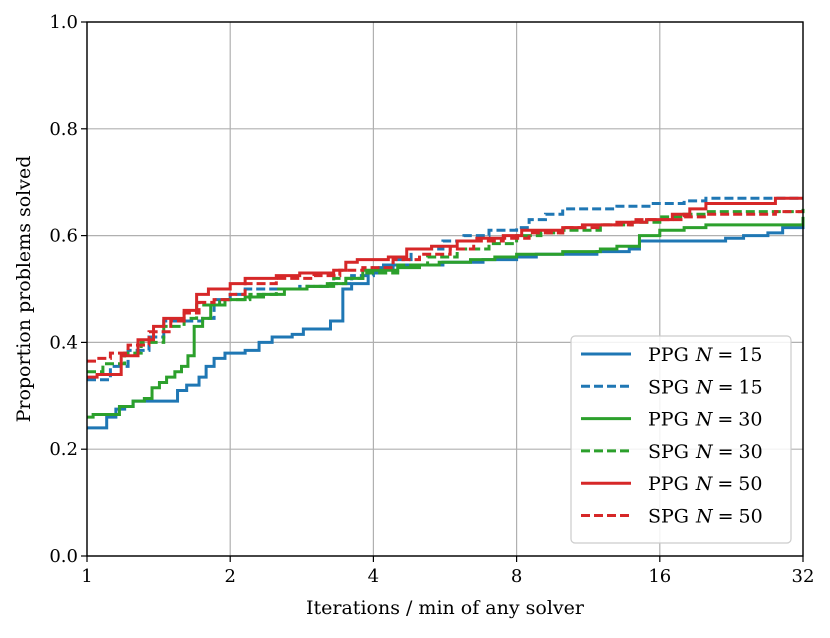 This screenshot has height=638, width=830. I want to click on legend-label: SPG N = 50, so click(705, 517).